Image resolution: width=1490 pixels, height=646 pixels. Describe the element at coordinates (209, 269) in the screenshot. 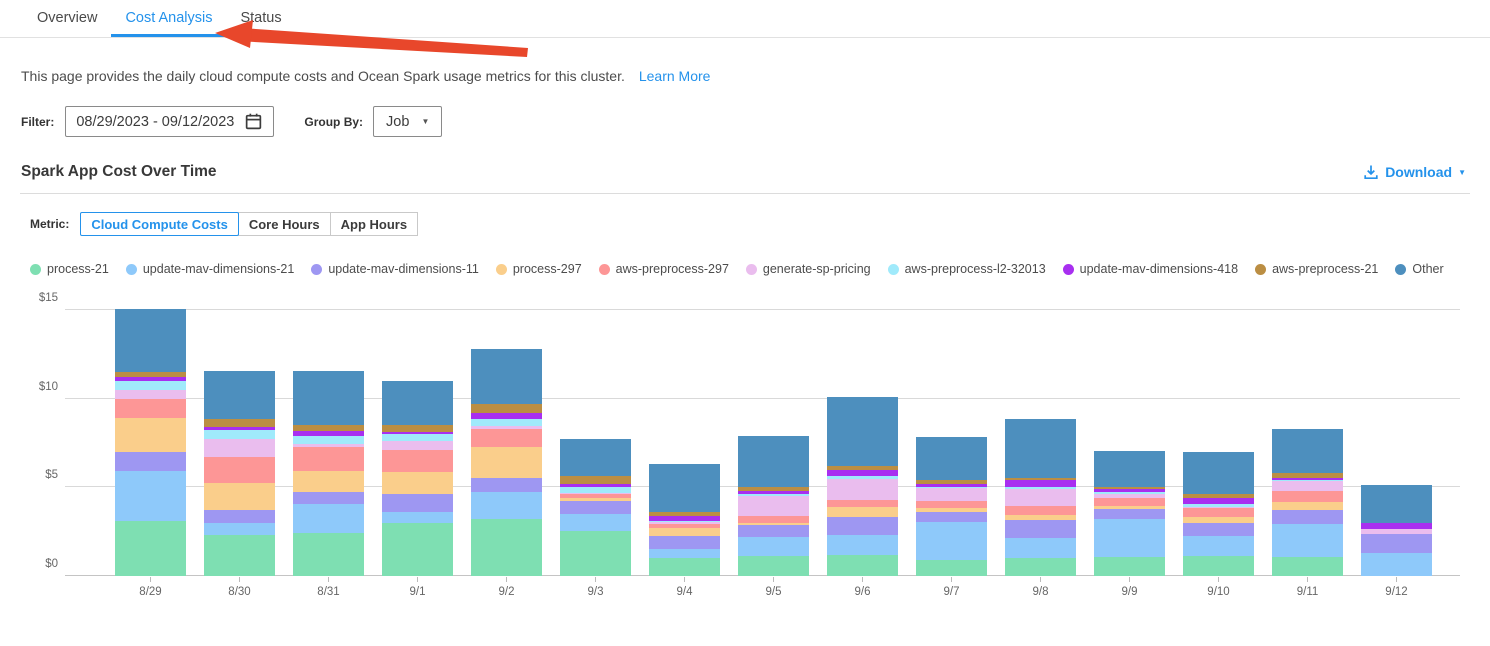

I see `legend-item-update-mav-dimensions-21: update-mav-dimensions-21` at that location.